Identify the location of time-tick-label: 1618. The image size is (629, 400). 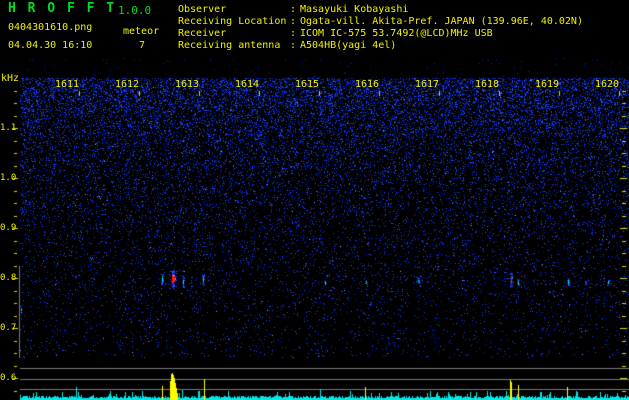
(487, 84).